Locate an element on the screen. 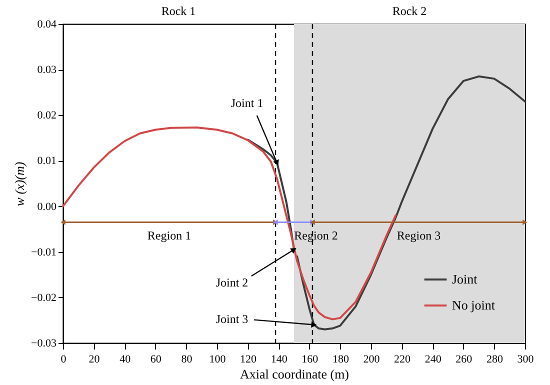 The height and width of the screenshot is (385, 550). annotation: Joint 3 is located at coordinates (232, 319).